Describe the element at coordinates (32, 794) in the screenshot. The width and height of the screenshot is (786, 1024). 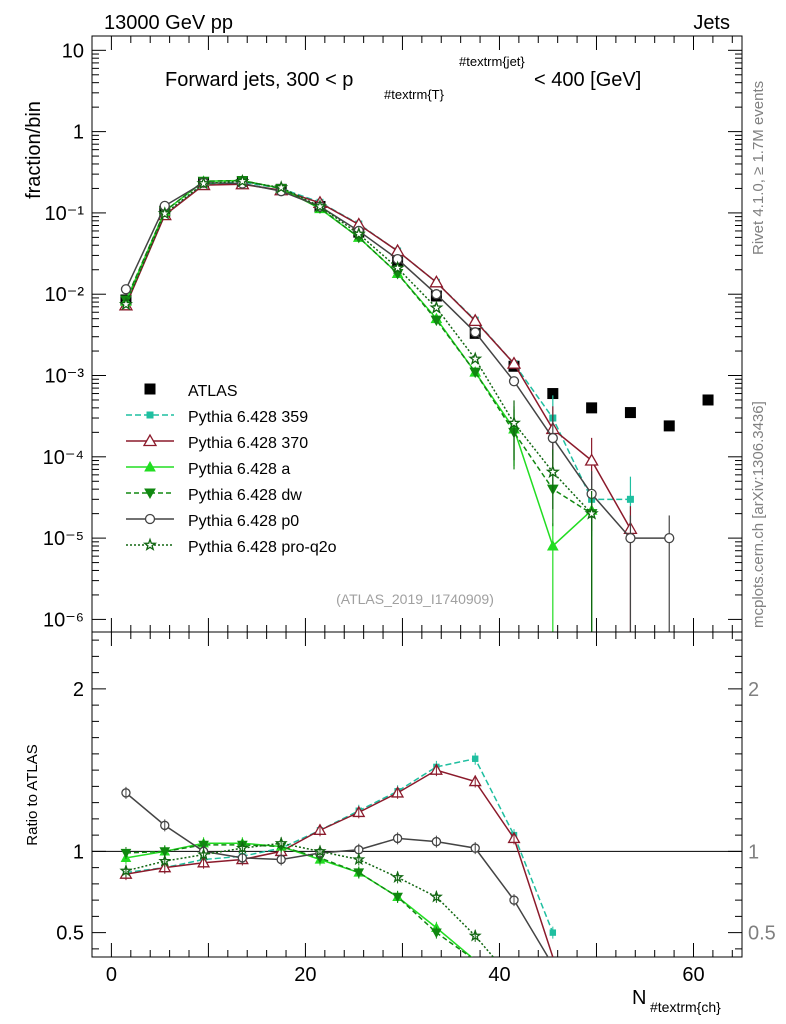
I see `ratio-ylabel: Ratio to ATLAS` at that location.